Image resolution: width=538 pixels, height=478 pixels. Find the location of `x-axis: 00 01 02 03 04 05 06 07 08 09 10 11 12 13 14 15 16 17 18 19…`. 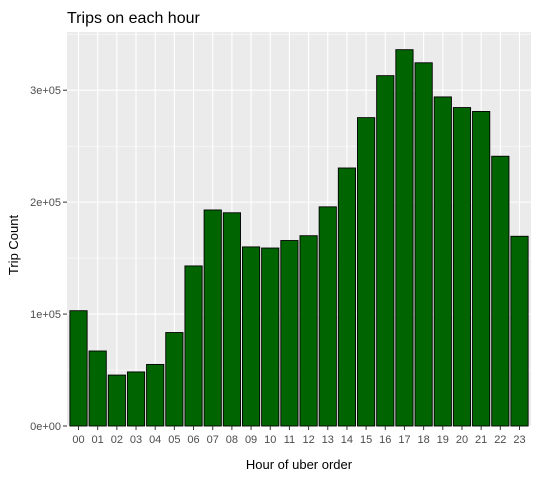

x-axis: 00 01 02 03 04 05 06 07 08 09 10 11 12 13 14 15 16 17 18 19… is located at coordinates (299, 436).